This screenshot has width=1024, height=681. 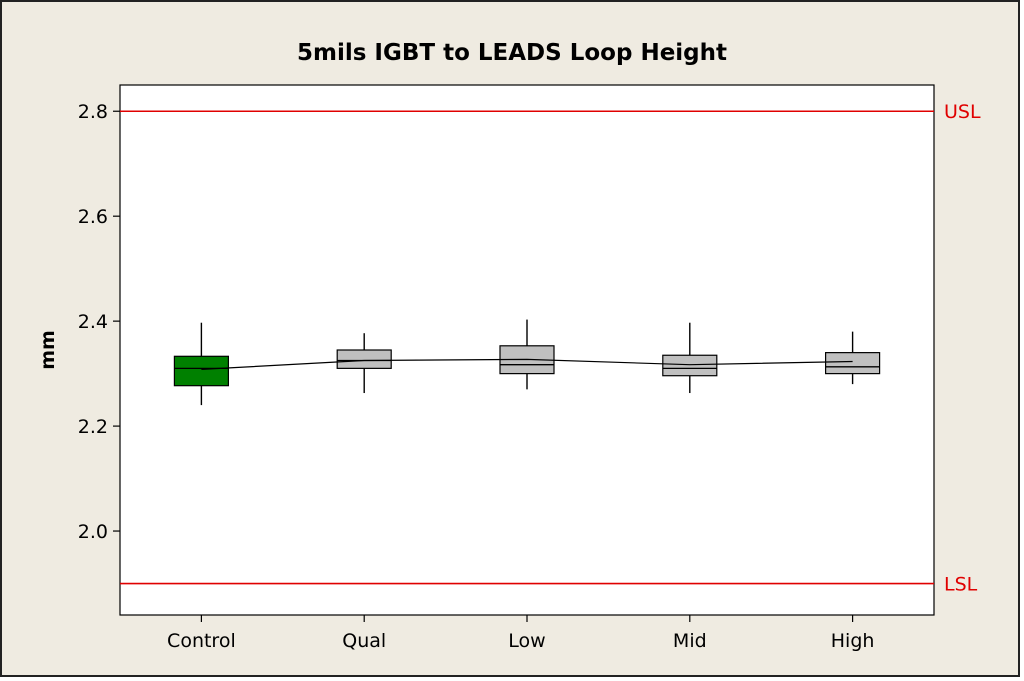 What do you see at coordinates (512, 53) in the screenshot?
I see `chart-title: 5mils IGBT to LEADS Loop Height` at bounding box center [512, 53].